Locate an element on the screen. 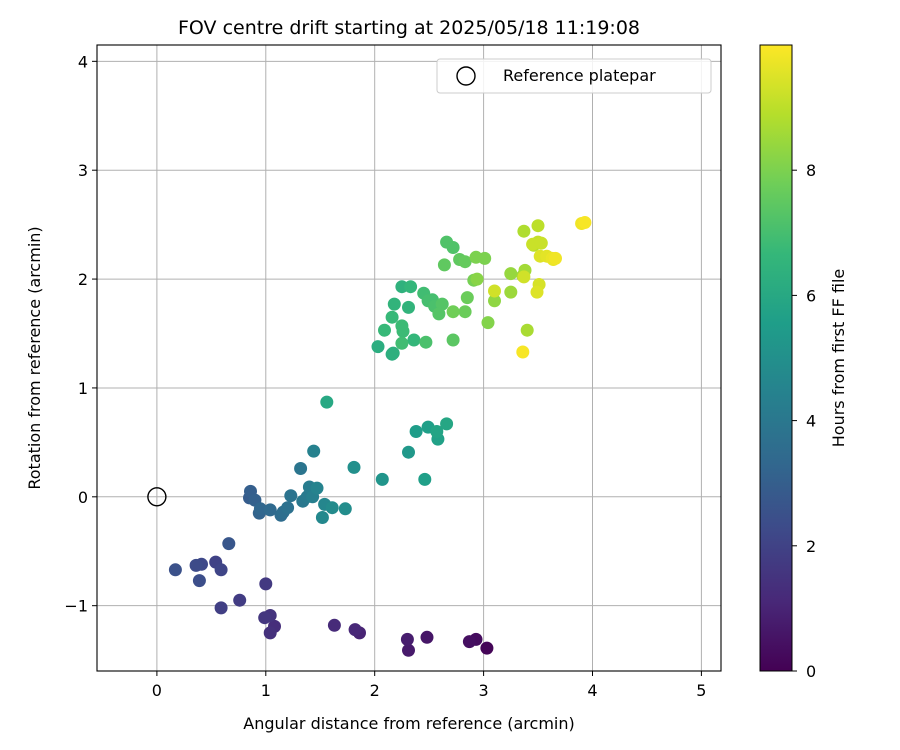  legend: Reference platepar is located at coordinates (574, 76).